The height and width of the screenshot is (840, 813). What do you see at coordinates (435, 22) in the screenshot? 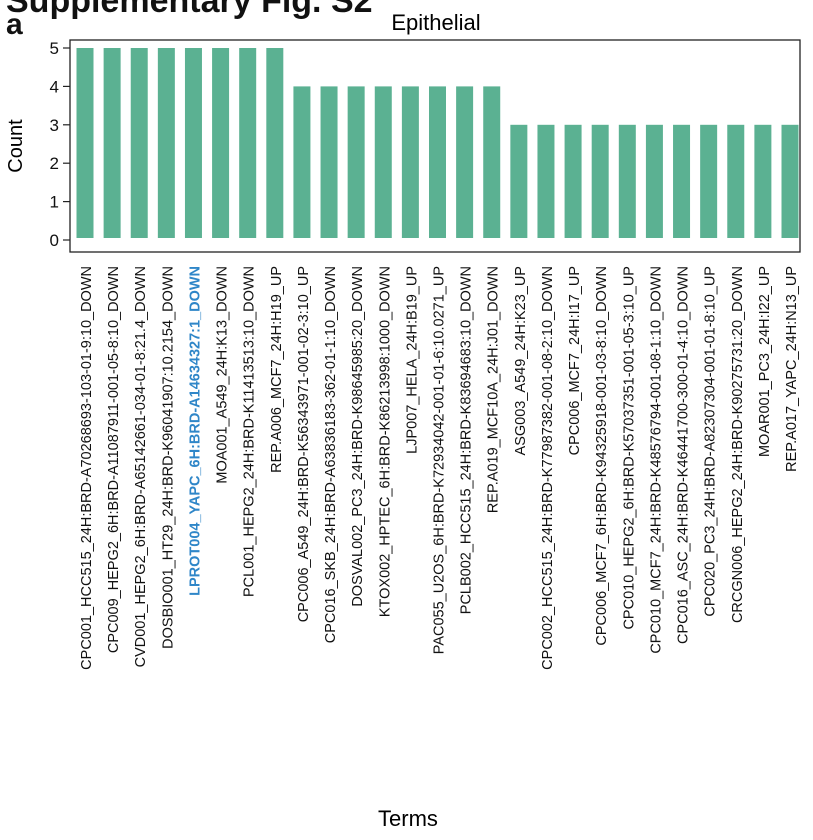
I see `chart-title: Epithelial` at bounding box center [435, 22].